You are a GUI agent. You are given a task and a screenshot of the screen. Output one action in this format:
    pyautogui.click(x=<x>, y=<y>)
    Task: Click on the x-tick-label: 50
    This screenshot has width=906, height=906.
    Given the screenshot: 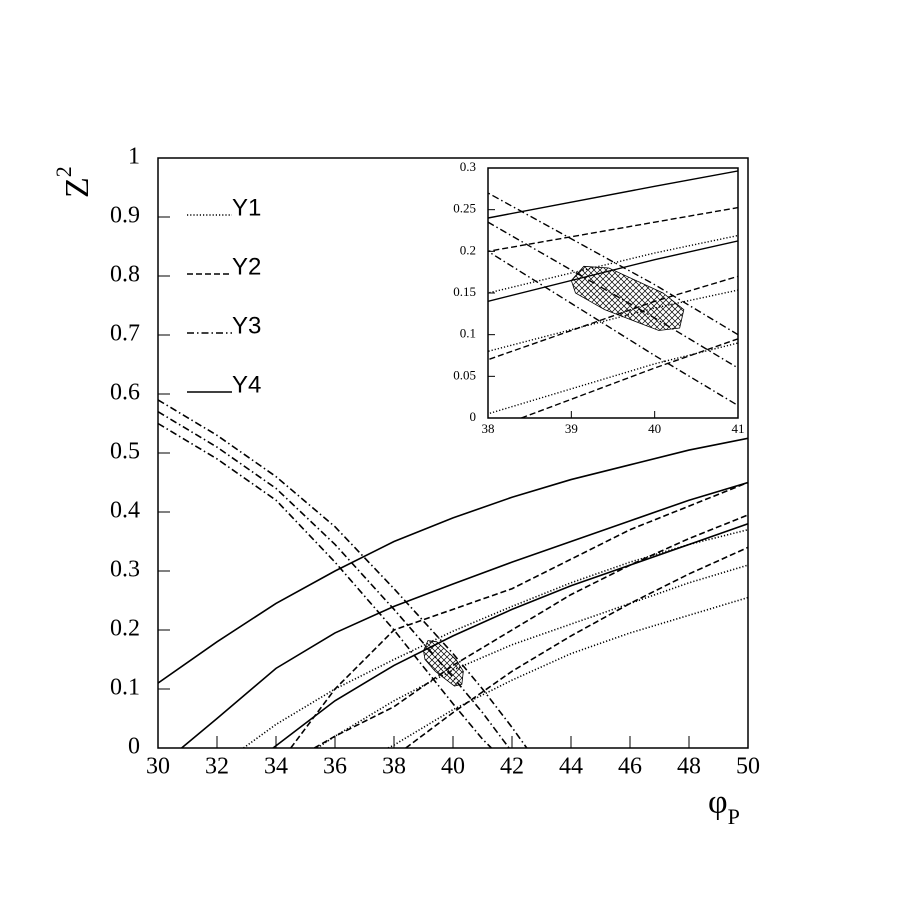 What is the action you would take?
    pyautogui.click(x=748, y=767)
    